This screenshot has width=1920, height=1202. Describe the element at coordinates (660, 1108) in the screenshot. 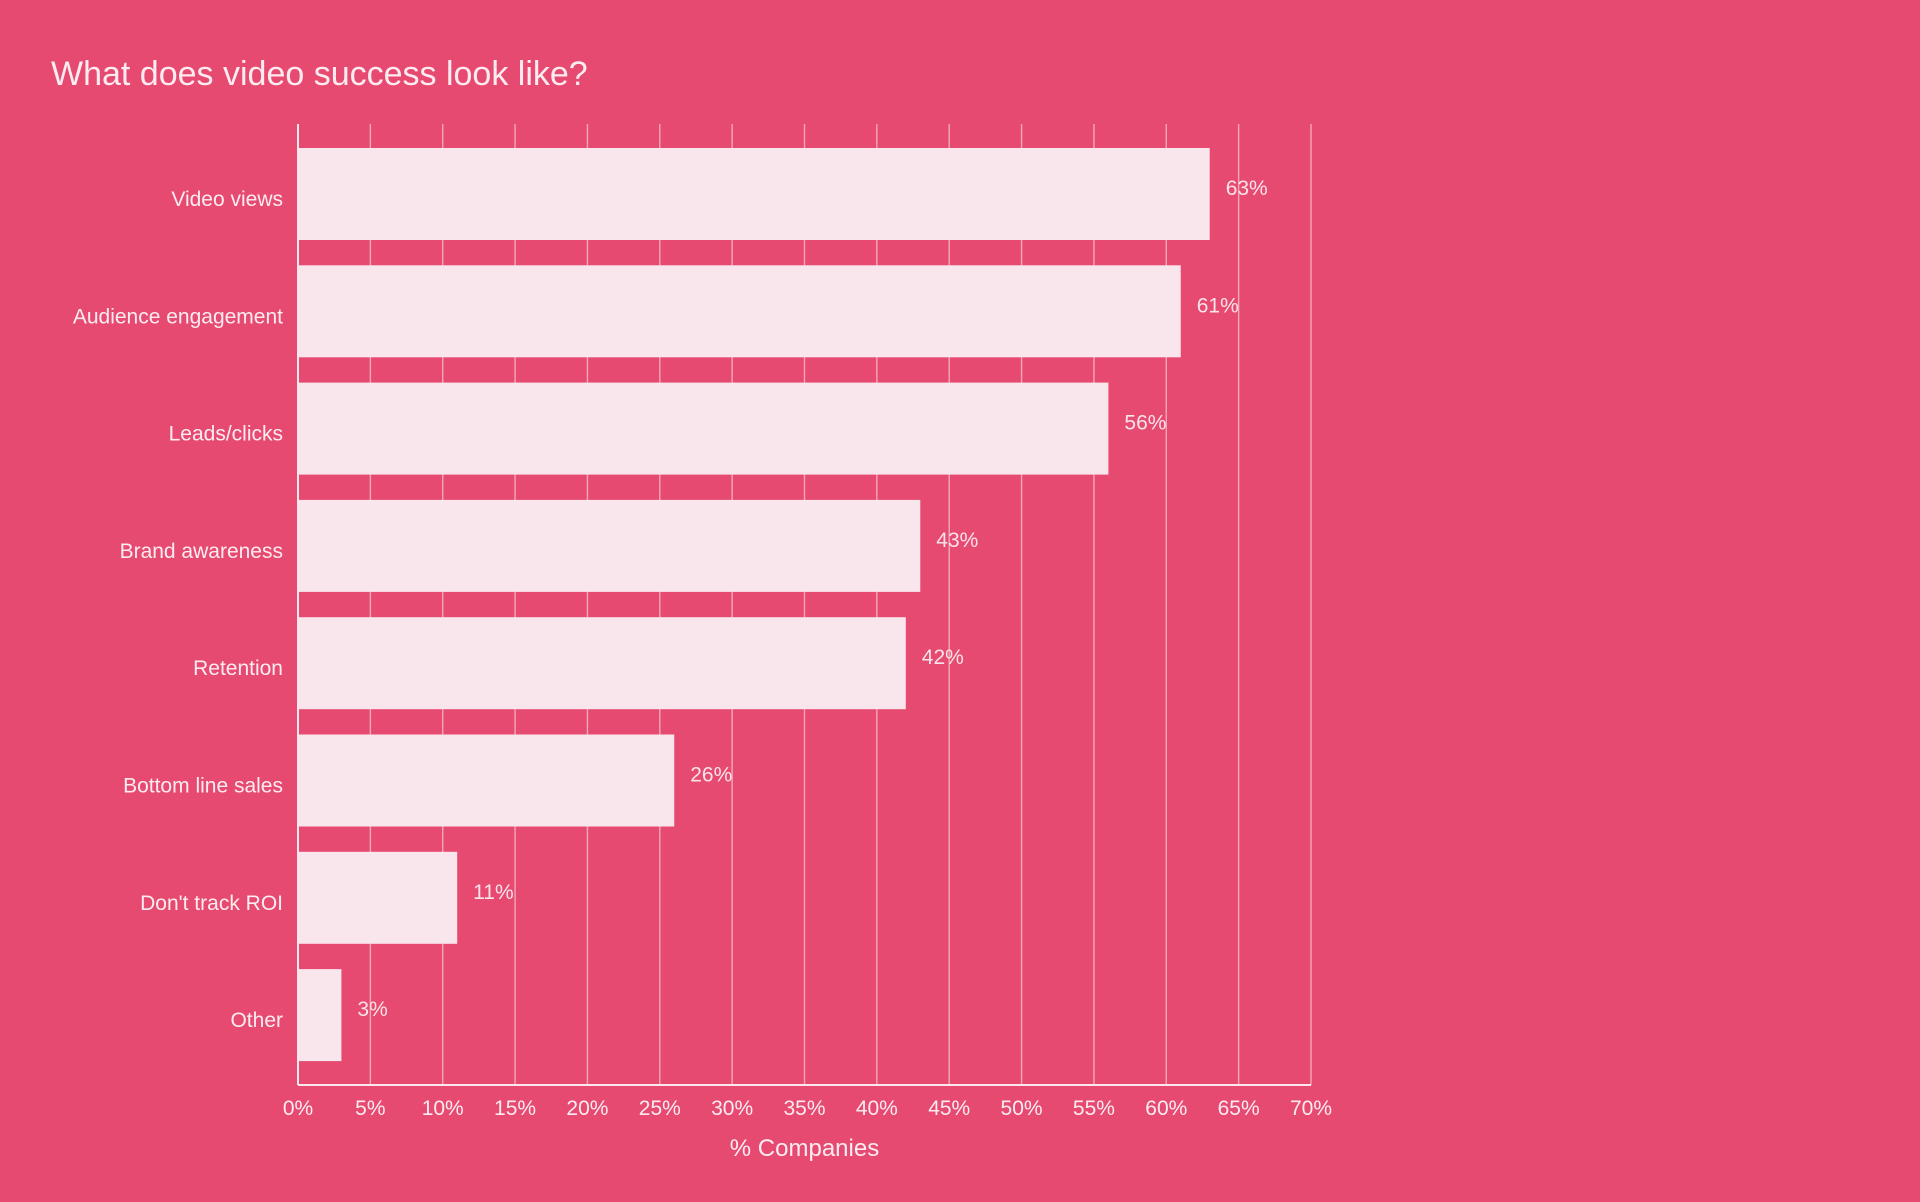

I see `x-tick-label: 25%` at that location.